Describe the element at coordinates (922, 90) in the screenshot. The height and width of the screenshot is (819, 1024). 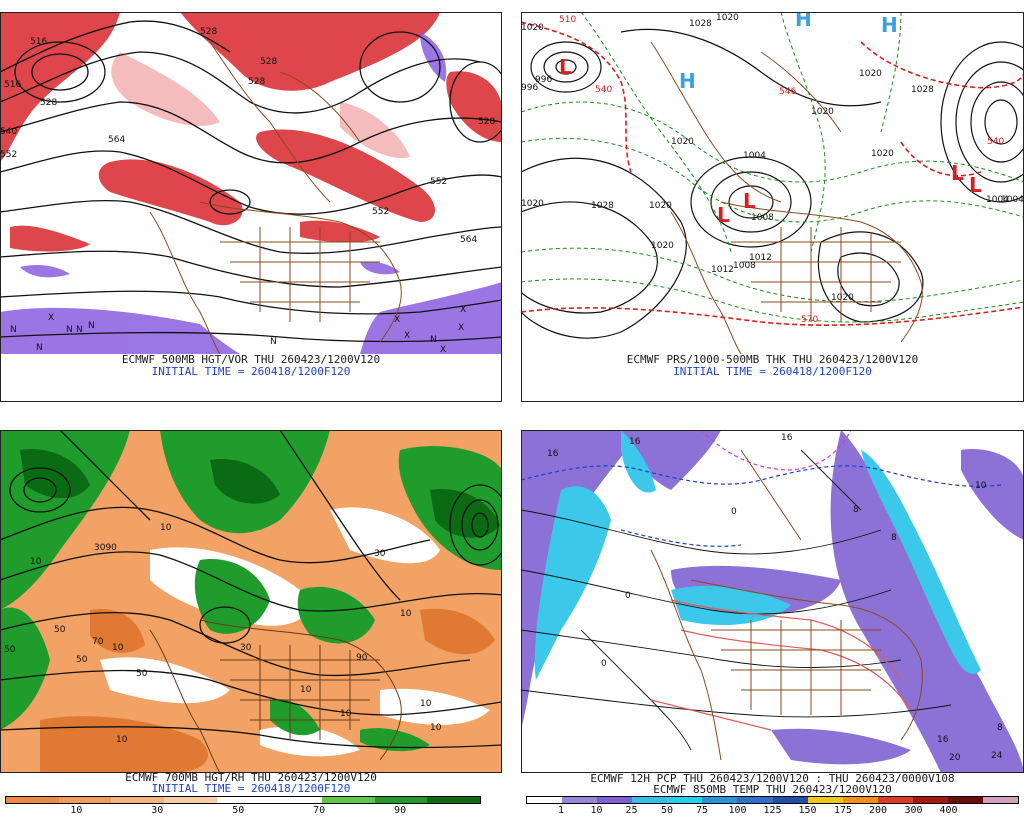
I see `label-1028c: 1028` at that location.